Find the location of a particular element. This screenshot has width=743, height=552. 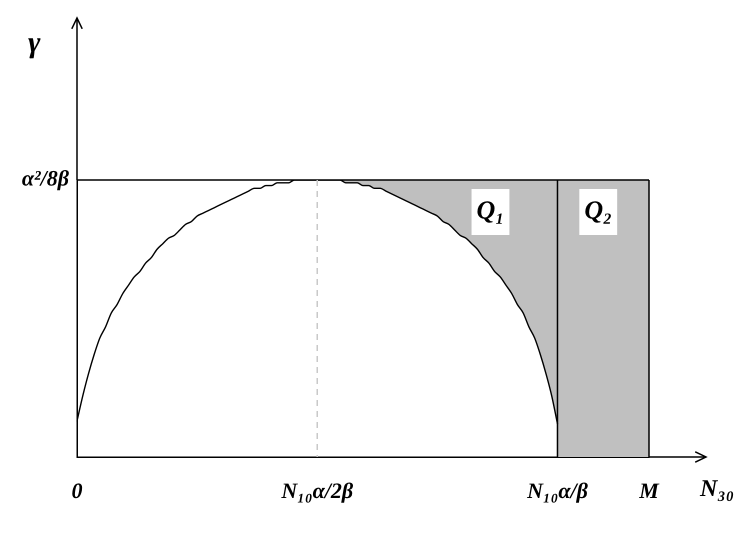

band-label: Q₂ is located at coordinates (598, 210).